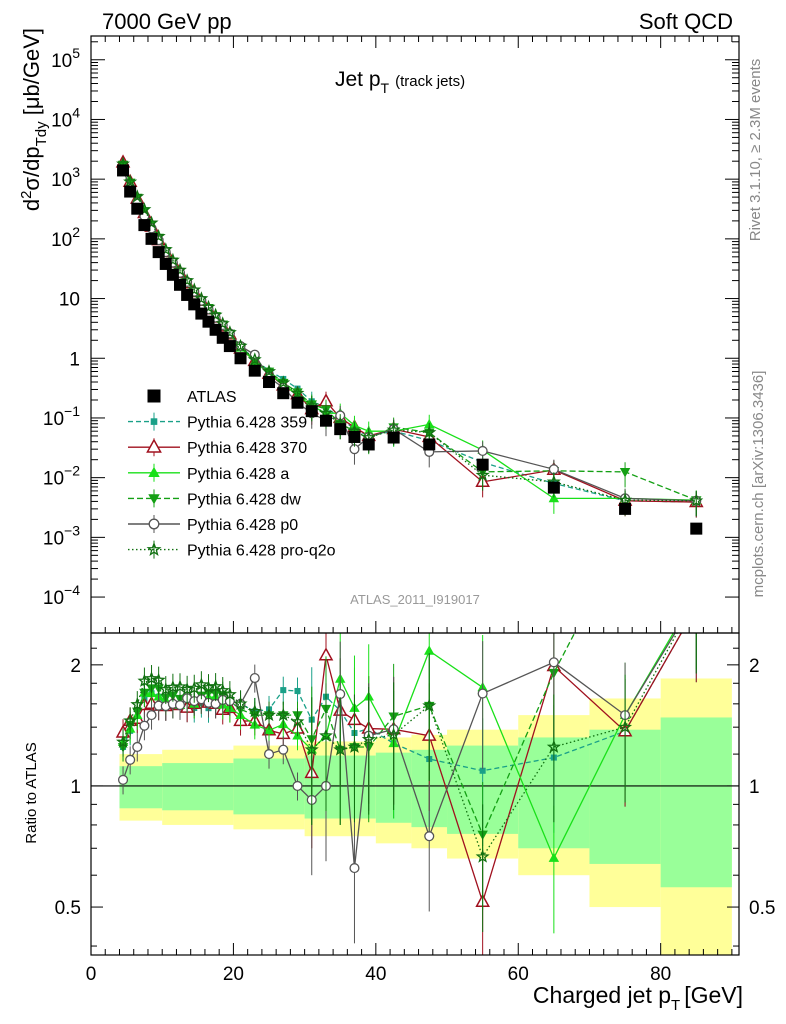 The width and height of the screenshot is (786, 1024). Describe the element at coordinates (242, 525) in the screenshot. I see `legend-label: Pythia 6.428 p0` at that location.